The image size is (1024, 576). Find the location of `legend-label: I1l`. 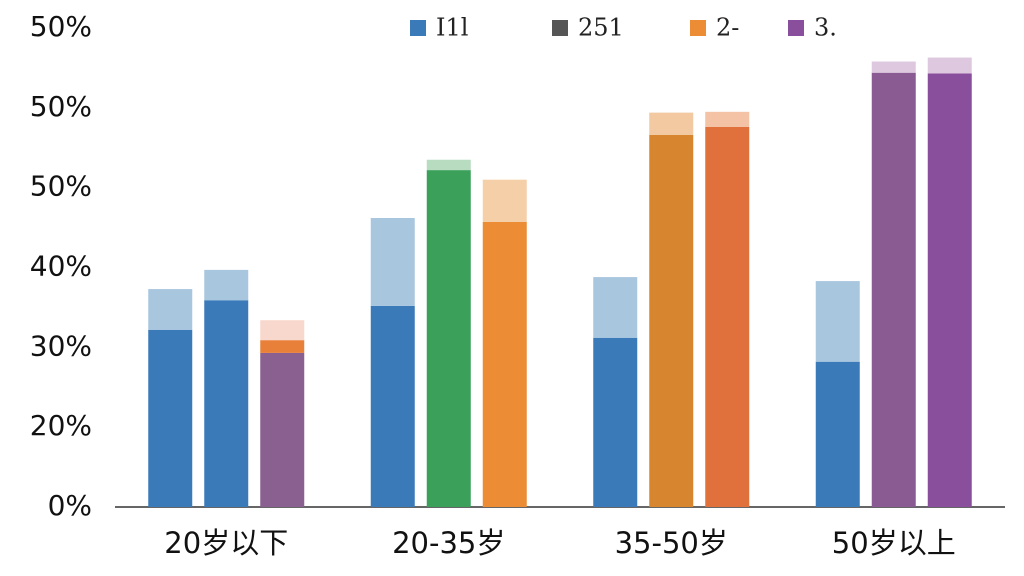

legend-label: I1l is located at coordinates (452, 28).